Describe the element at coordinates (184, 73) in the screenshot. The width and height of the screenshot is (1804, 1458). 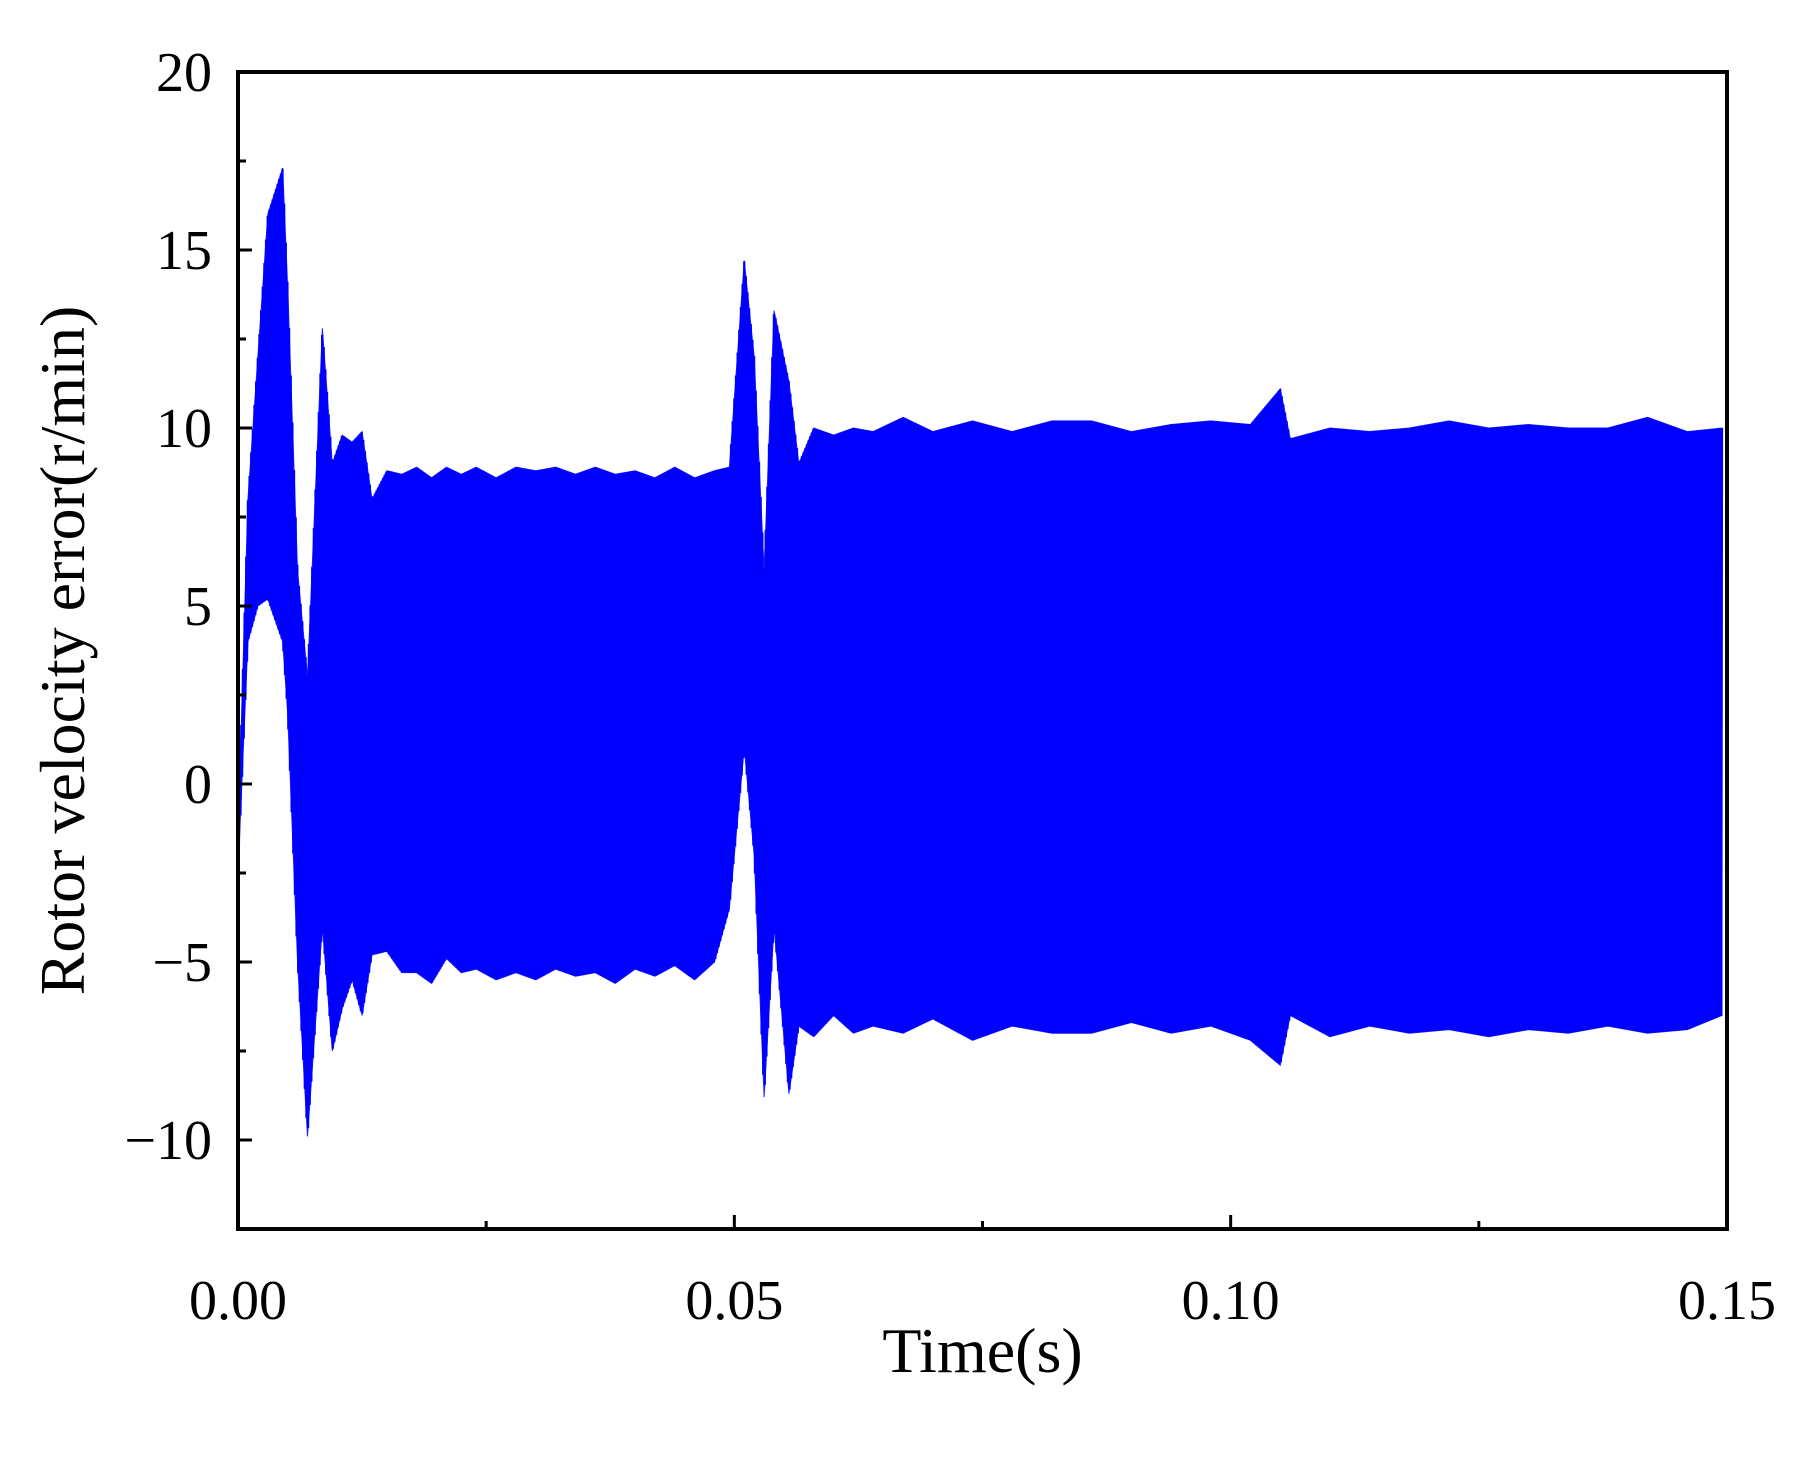
I see `y-tick-label: 20` at that location.